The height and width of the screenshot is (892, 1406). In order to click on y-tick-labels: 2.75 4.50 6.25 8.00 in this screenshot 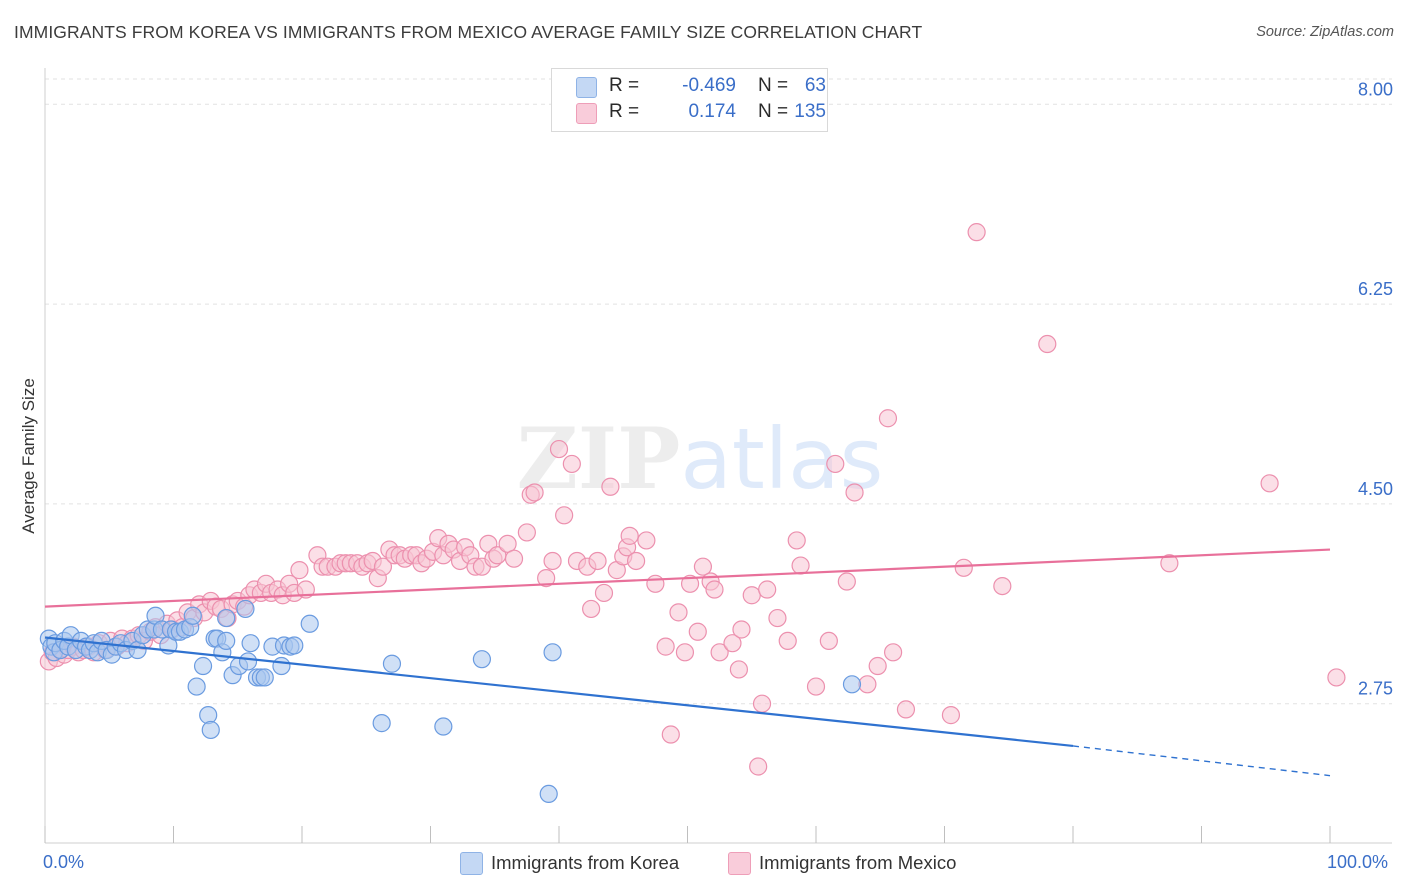, I will do `click(1375, 388)`.